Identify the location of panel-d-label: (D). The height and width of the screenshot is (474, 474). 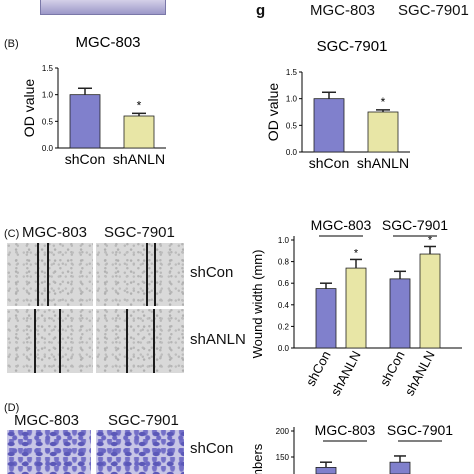
(12, 408).